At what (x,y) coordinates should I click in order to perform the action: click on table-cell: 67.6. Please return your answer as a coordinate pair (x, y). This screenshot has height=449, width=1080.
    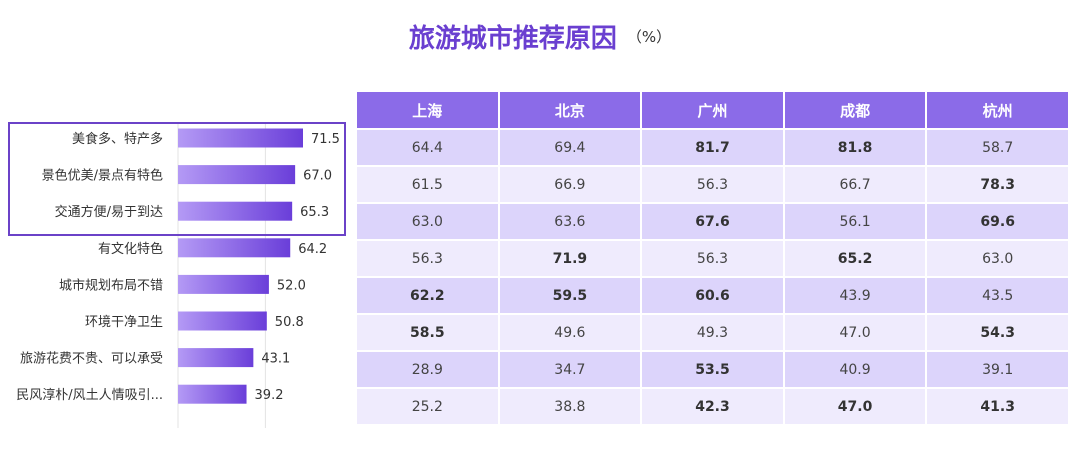
    Looking at the image, I should click on (711, 220).